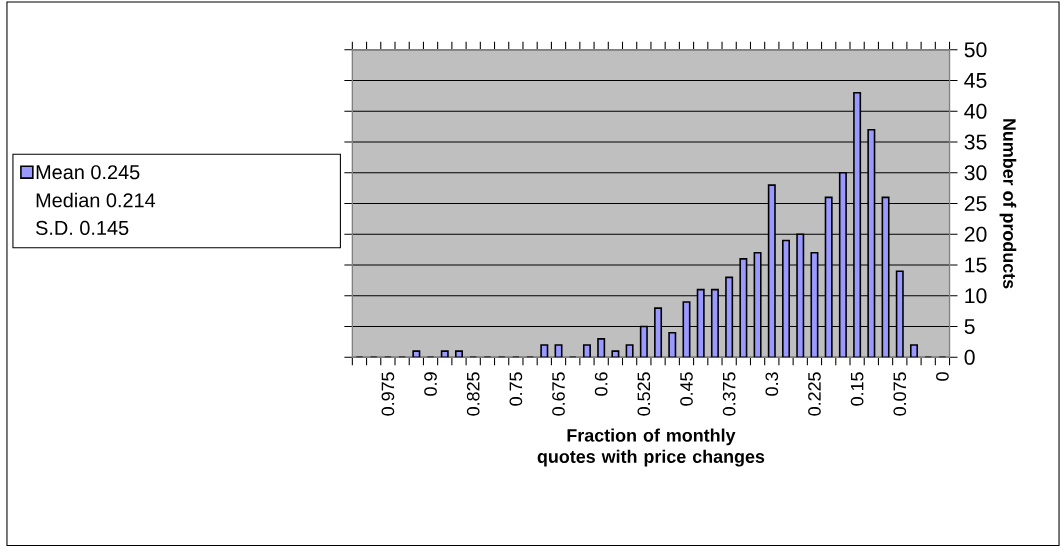 Image resolution: width=1061 pixels, height=547 pixels. I want to click on text: S.D. 0.145, so click(82, 227).